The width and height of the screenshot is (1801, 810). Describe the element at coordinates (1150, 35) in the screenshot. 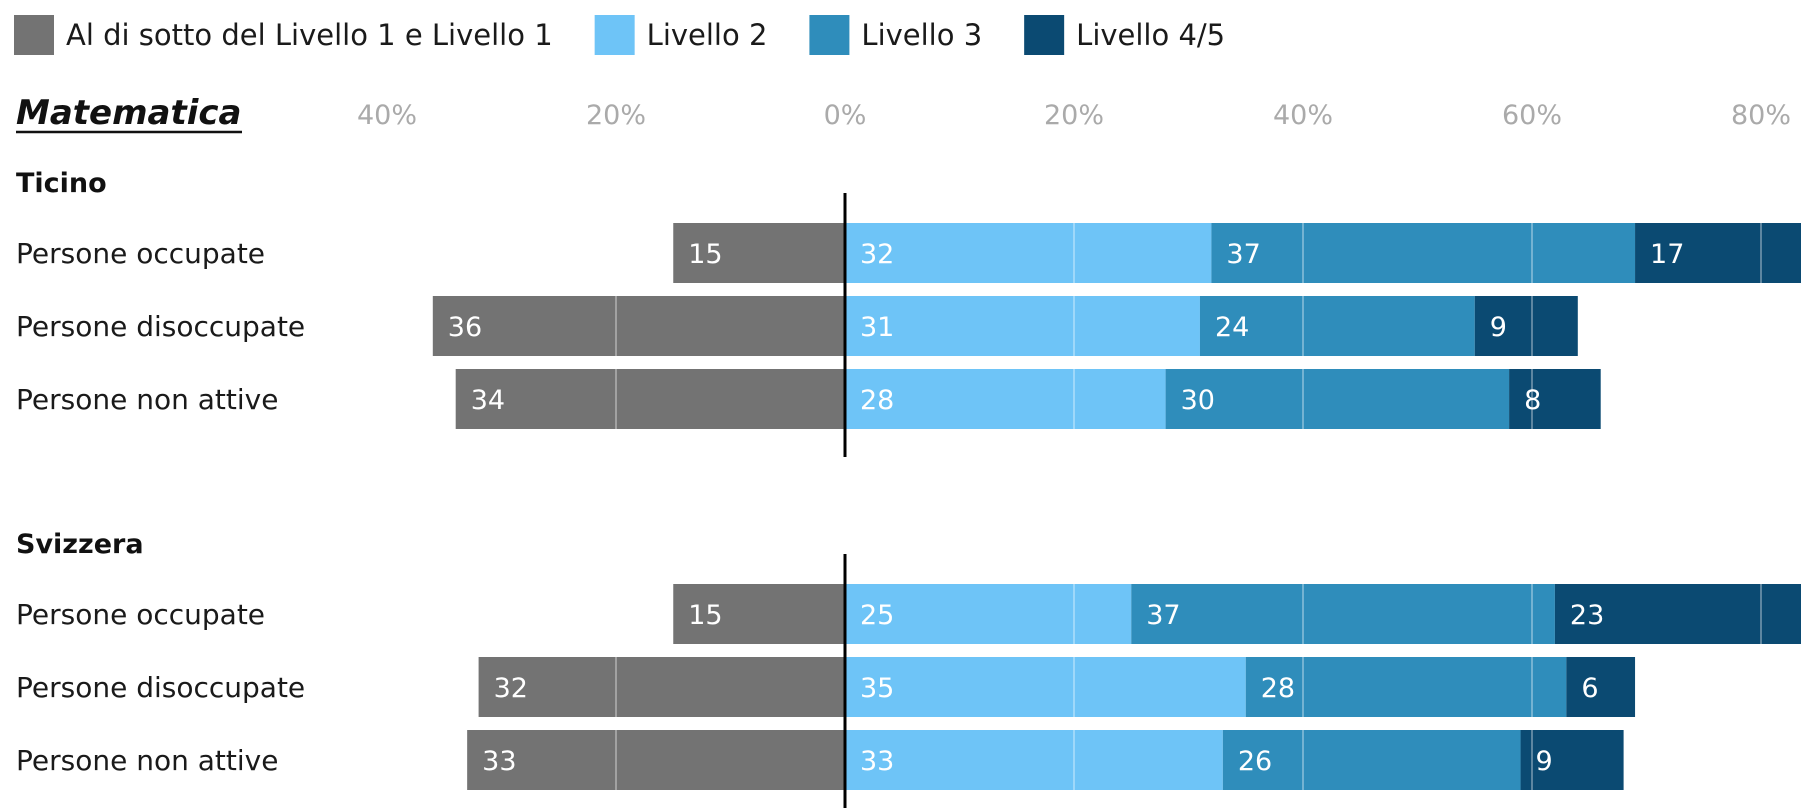

I see `legend-label: Livello 4/5` at that location.